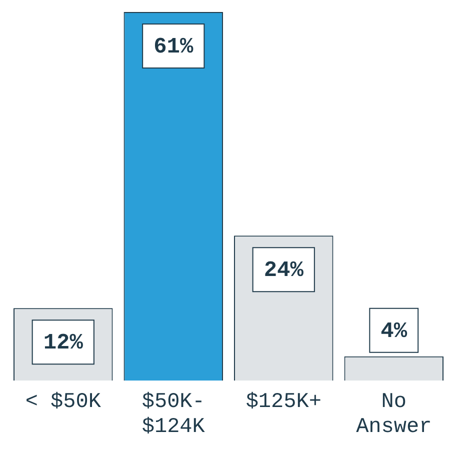 Image resolution: width=457 pixels, height=455 pixels. I want to click on data-label: 4%, so click(394, 331).